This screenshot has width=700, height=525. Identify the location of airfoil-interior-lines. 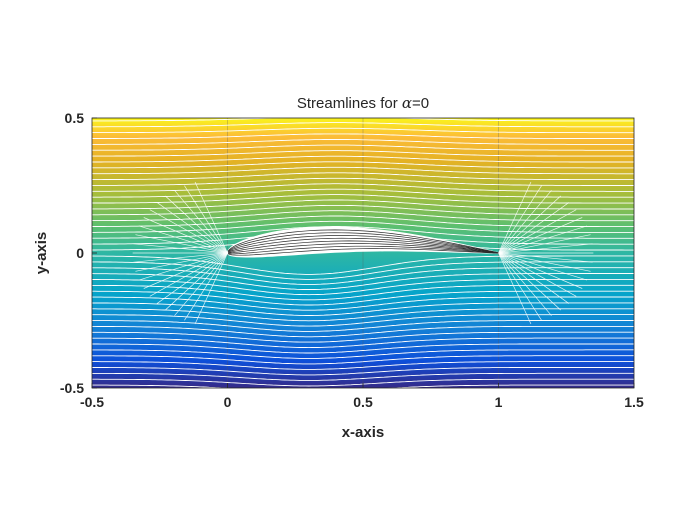
(363, 242).